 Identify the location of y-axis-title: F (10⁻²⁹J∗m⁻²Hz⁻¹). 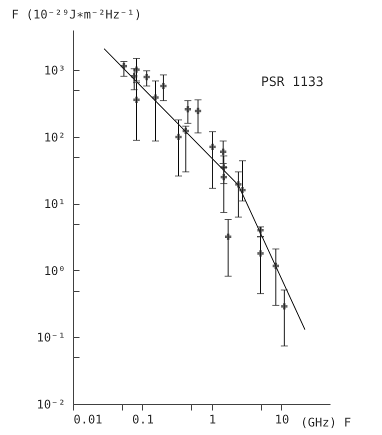
(77, 15).